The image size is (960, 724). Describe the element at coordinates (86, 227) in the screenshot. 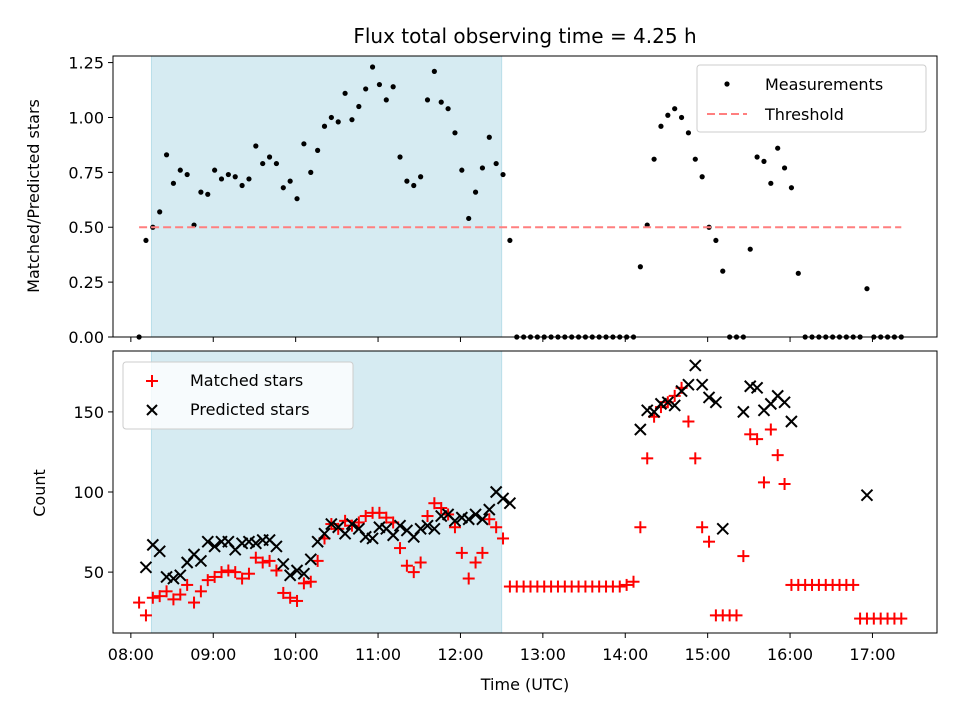

I see `y-tick-label: 0.50` at that location.